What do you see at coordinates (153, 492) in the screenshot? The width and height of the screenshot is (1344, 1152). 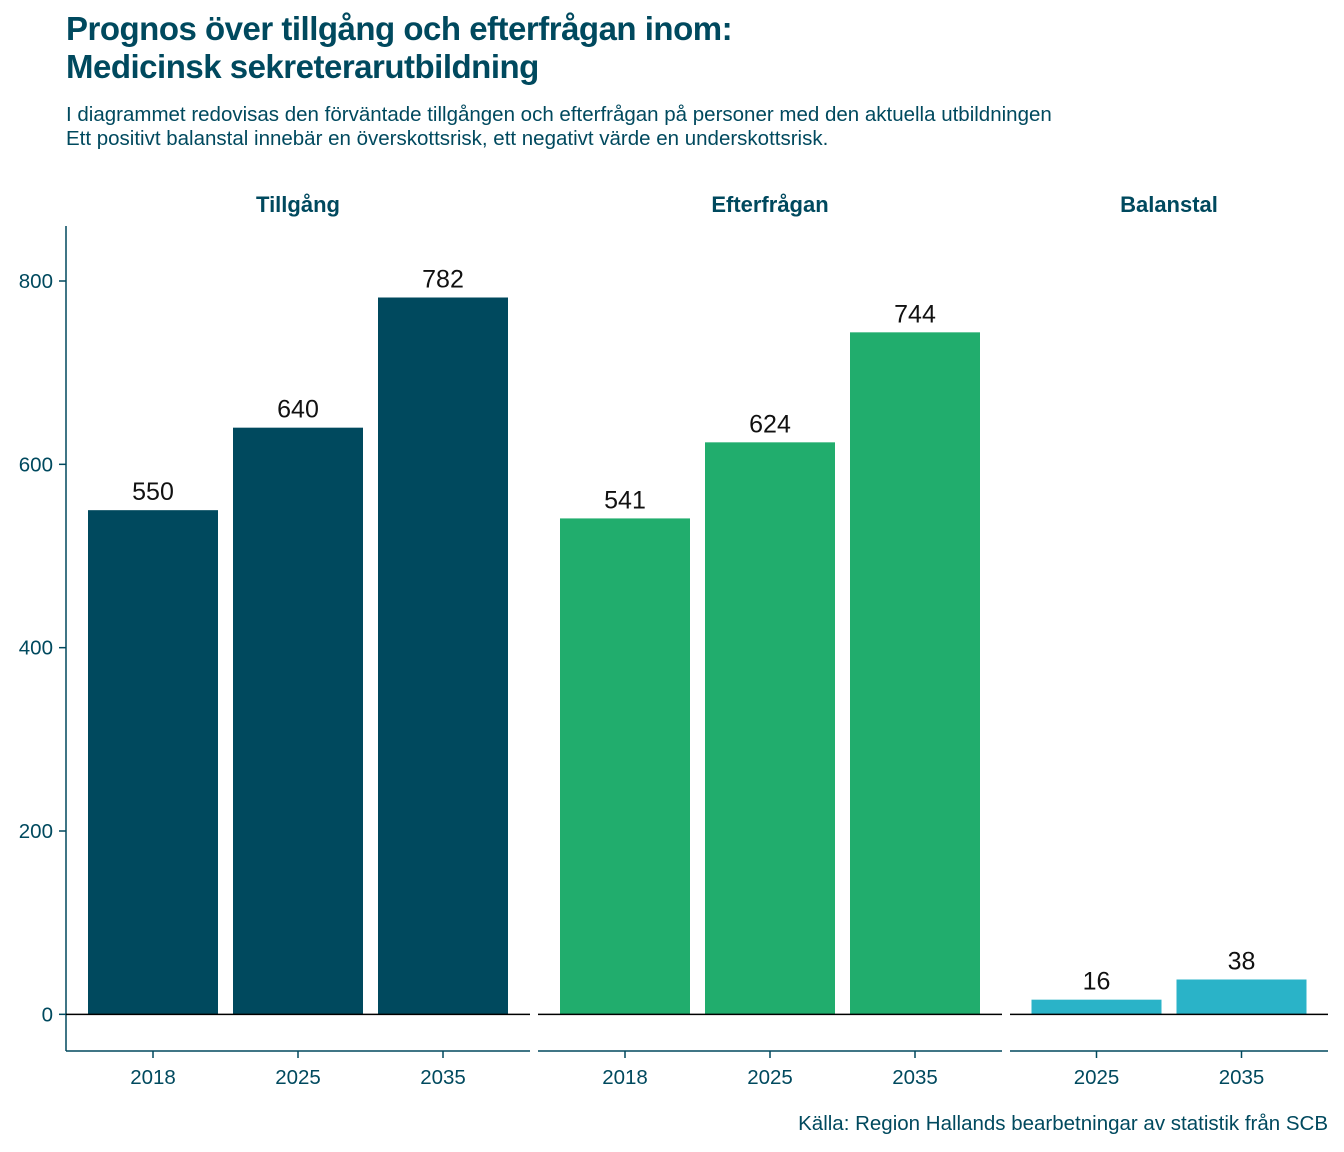 I see `data-label: 550` at bounding box center [153, 492].